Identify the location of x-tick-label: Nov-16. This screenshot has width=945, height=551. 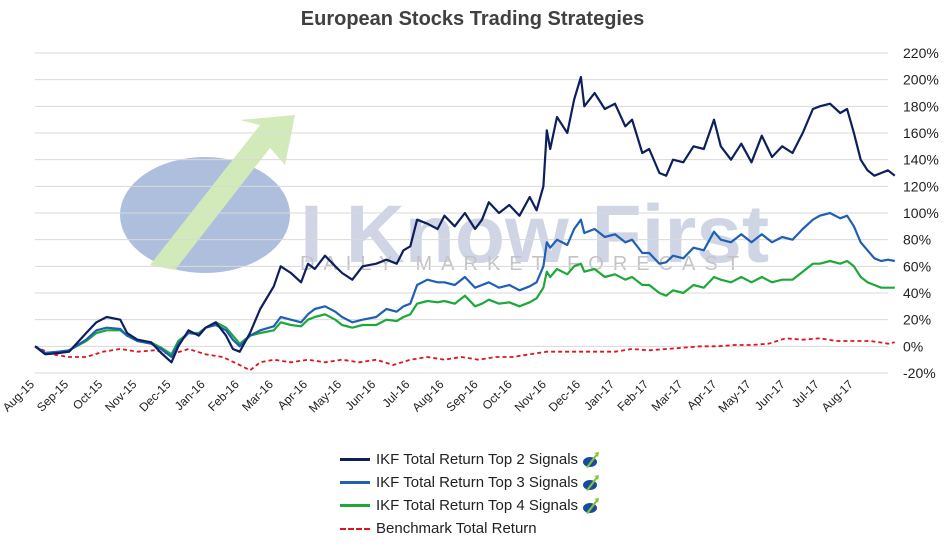
(530, 395).